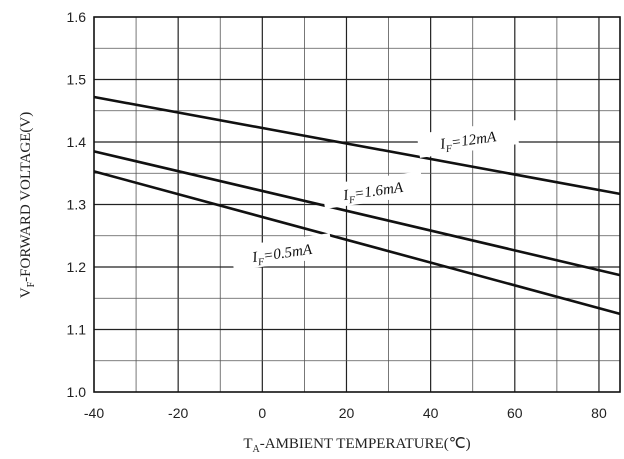 The image size is (624, 459). What do you see at coordinates (77, 142) in the screenshot?
I see `y-tick-label: 1.4` at bounding box center [77, 142].